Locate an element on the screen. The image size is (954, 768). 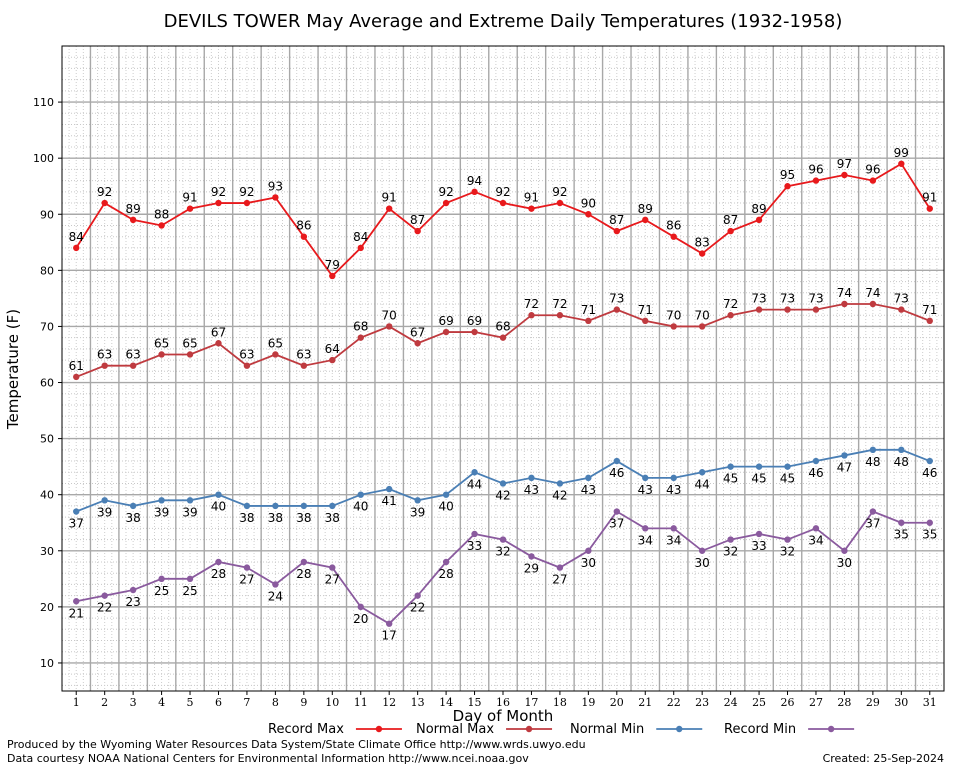
data-label: 63 is located at coordinates (303, 355).